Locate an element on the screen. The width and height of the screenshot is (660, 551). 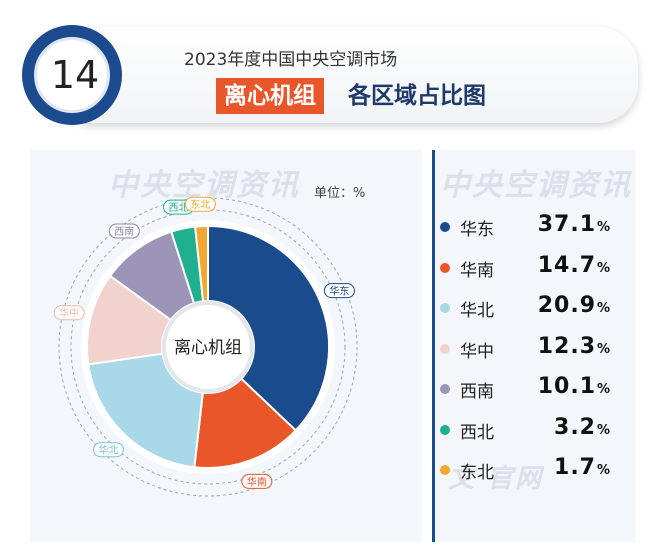
legend-label: 华中 is located at coordinates (477, 351).